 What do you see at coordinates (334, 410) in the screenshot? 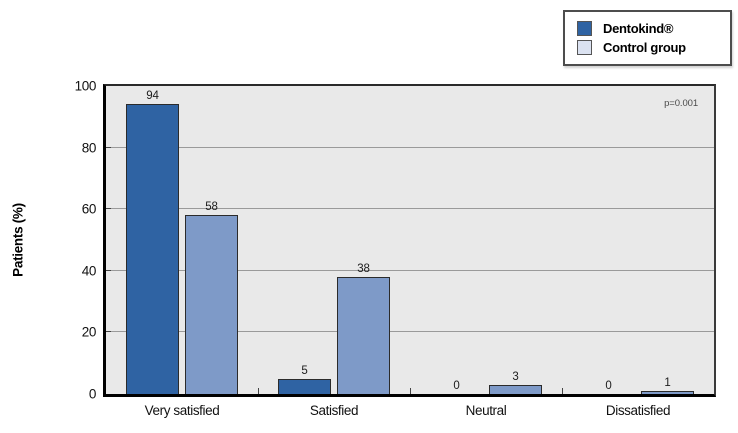
I see `x-axis-label: Satisfied` at bounding box center [334, 410].